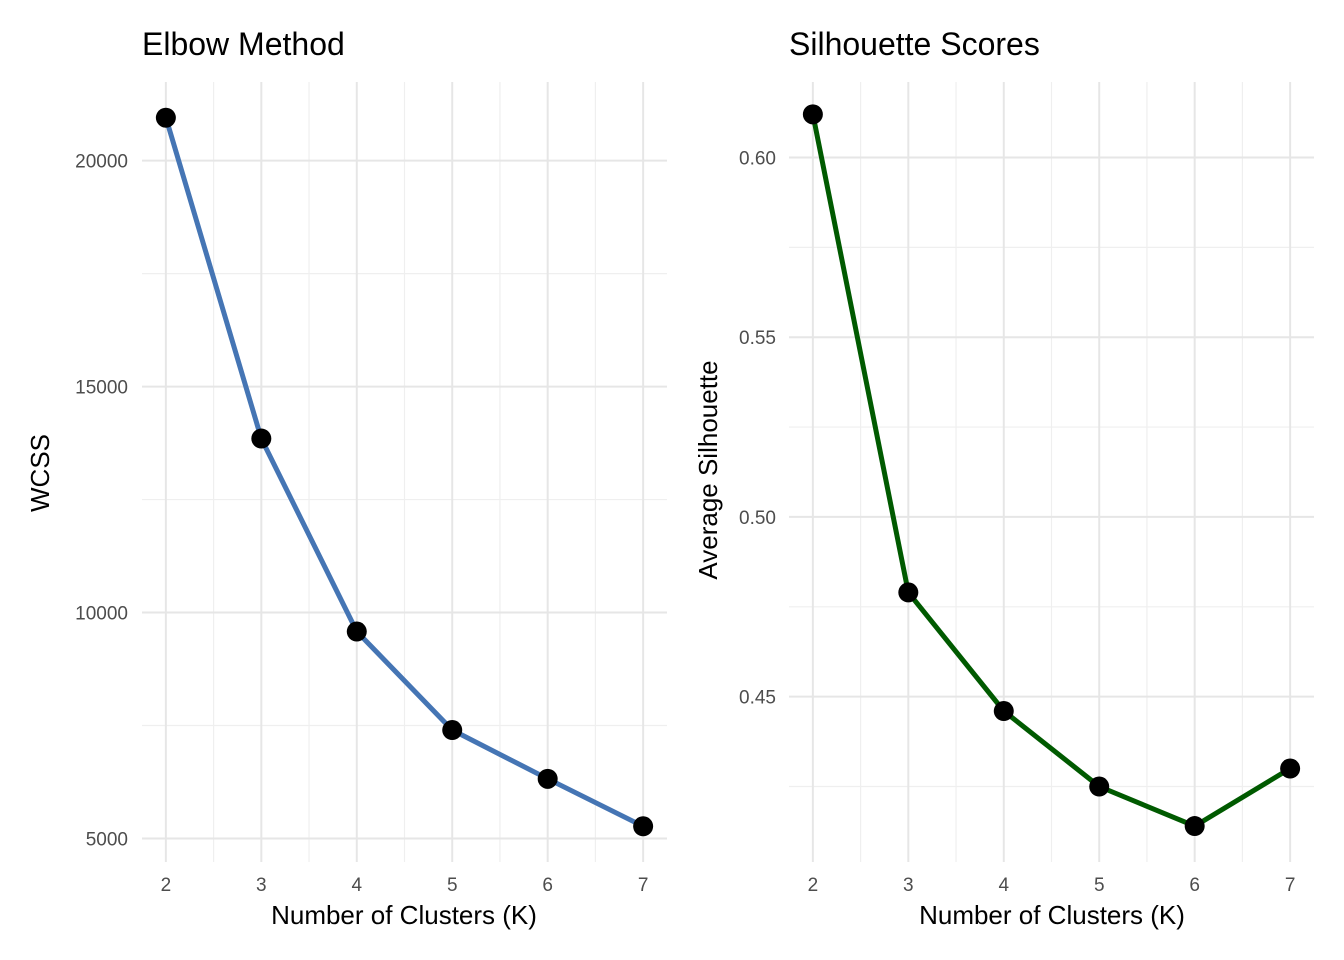 Image resolution: width=1344 pixels, height=960 pixels. Describe the element at coordinates (101, 614) in the screenshot. I see `elbow-y-tick-label: 10000` at that location.